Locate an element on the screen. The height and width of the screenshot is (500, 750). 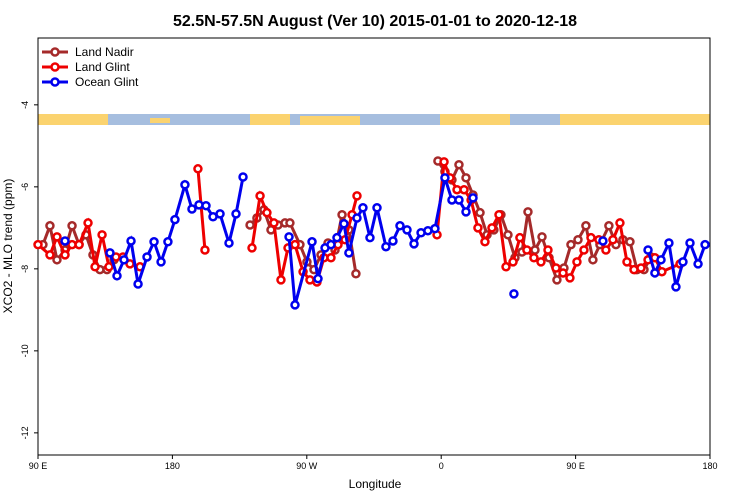
x-axis-label: Longitude is located at coordinates (375, 484).